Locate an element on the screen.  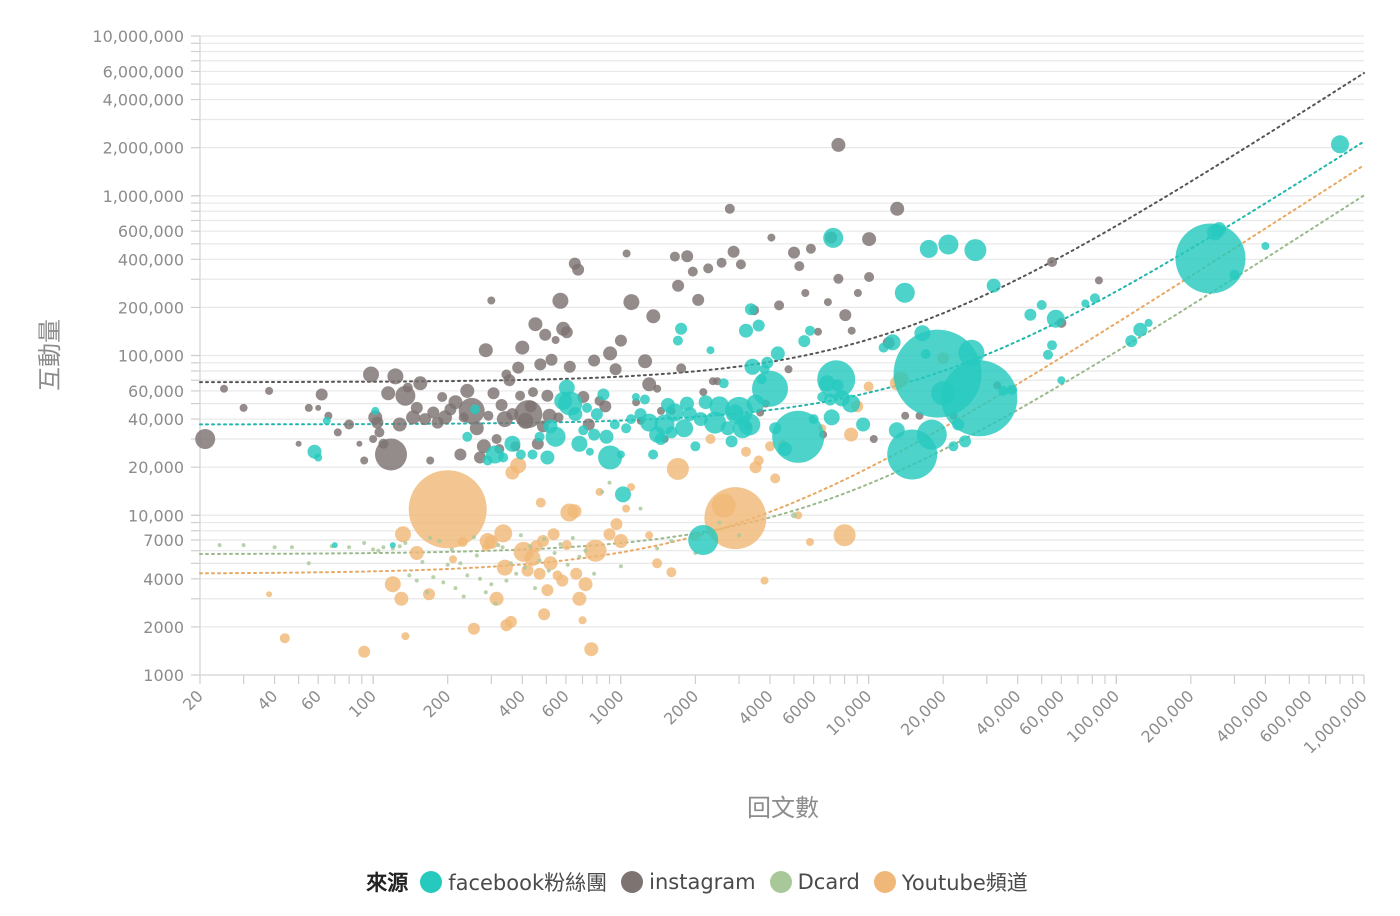
legend-item: Youtube頻道 is located at coordinates (950, 882).